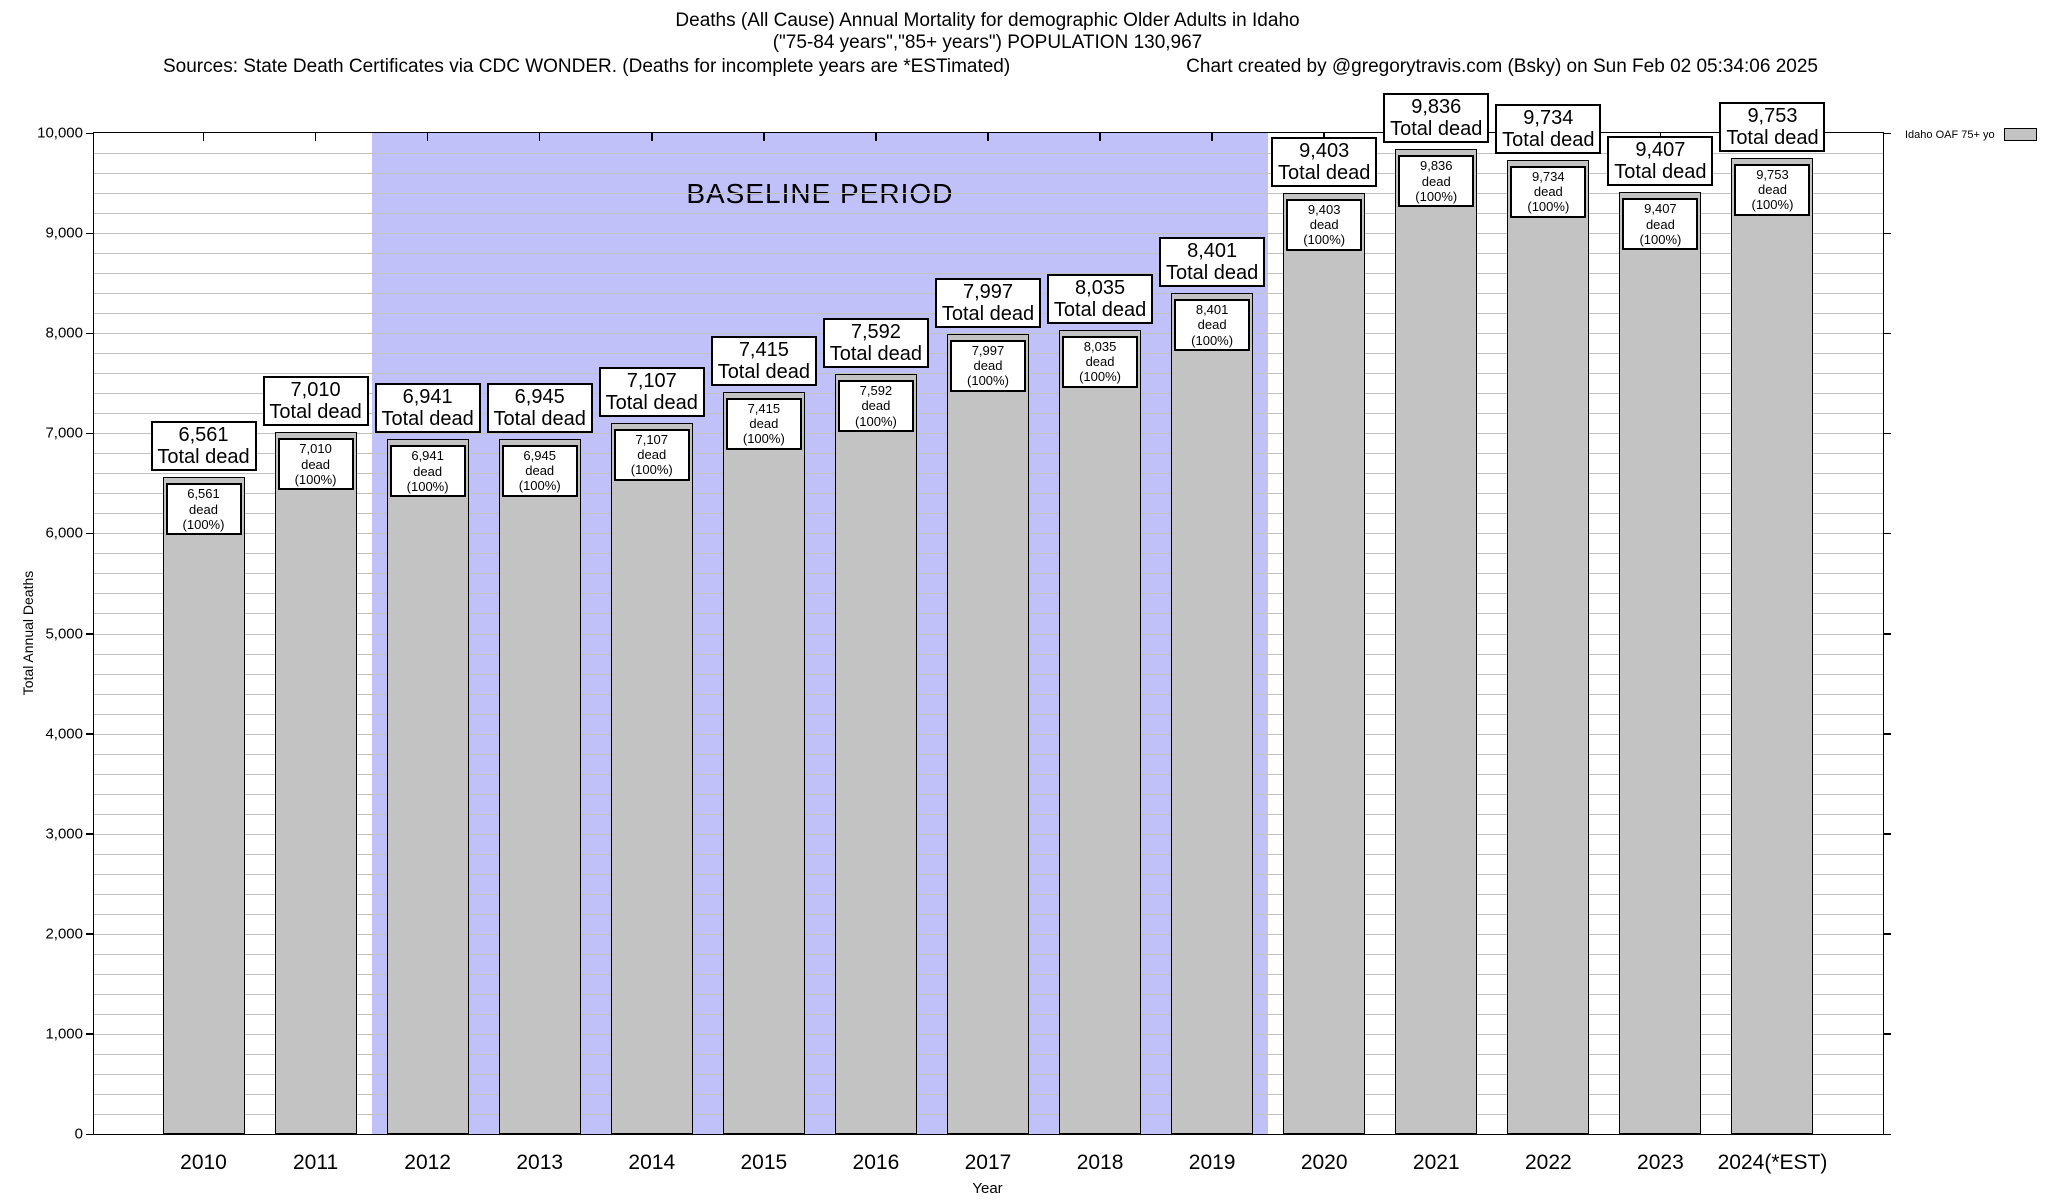 The image size is (2048, 1200). What do you see at coordinates (988, 350) in the screenshot?
I see `inner-value: 7,997` at bounding box center [988, 350].